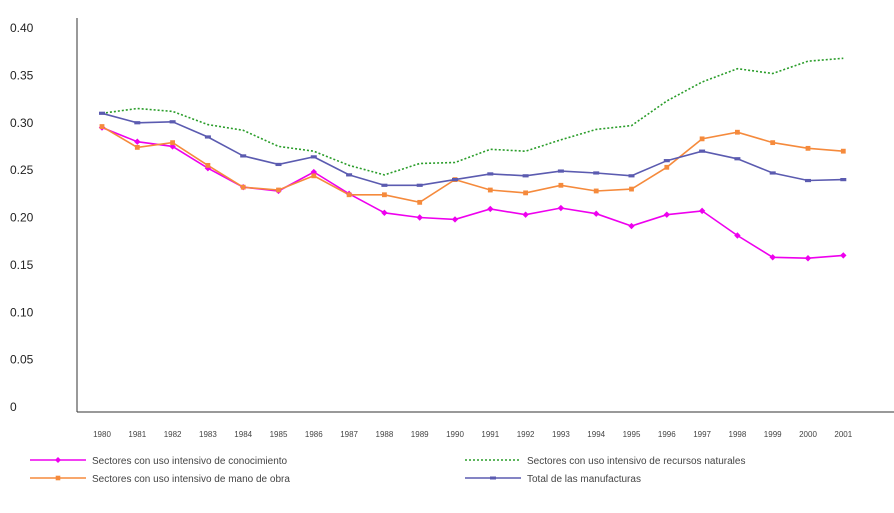 The width and height of the screenshot is (894, 513). Describe the element at coordinates (667, 434) in the screenshot. I see `x-tick-label: 1996` at that location.